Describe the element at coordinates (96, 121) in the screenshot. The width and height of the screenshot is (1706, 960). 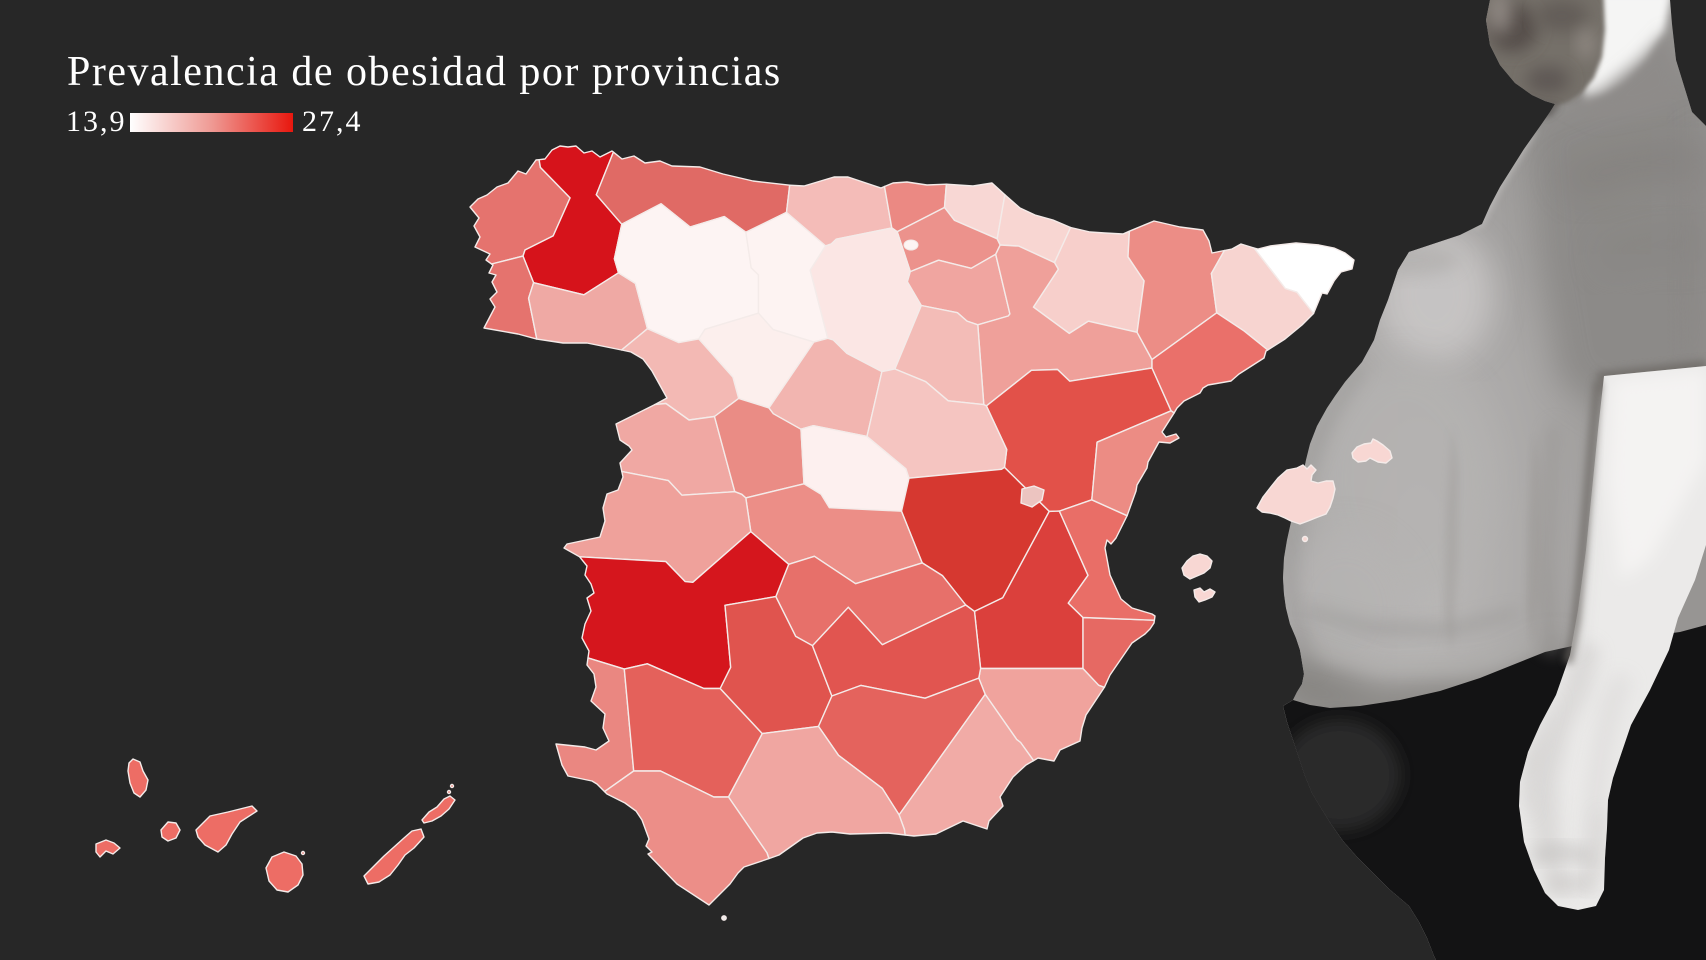
I see `svg-text: 13,9` at that location.